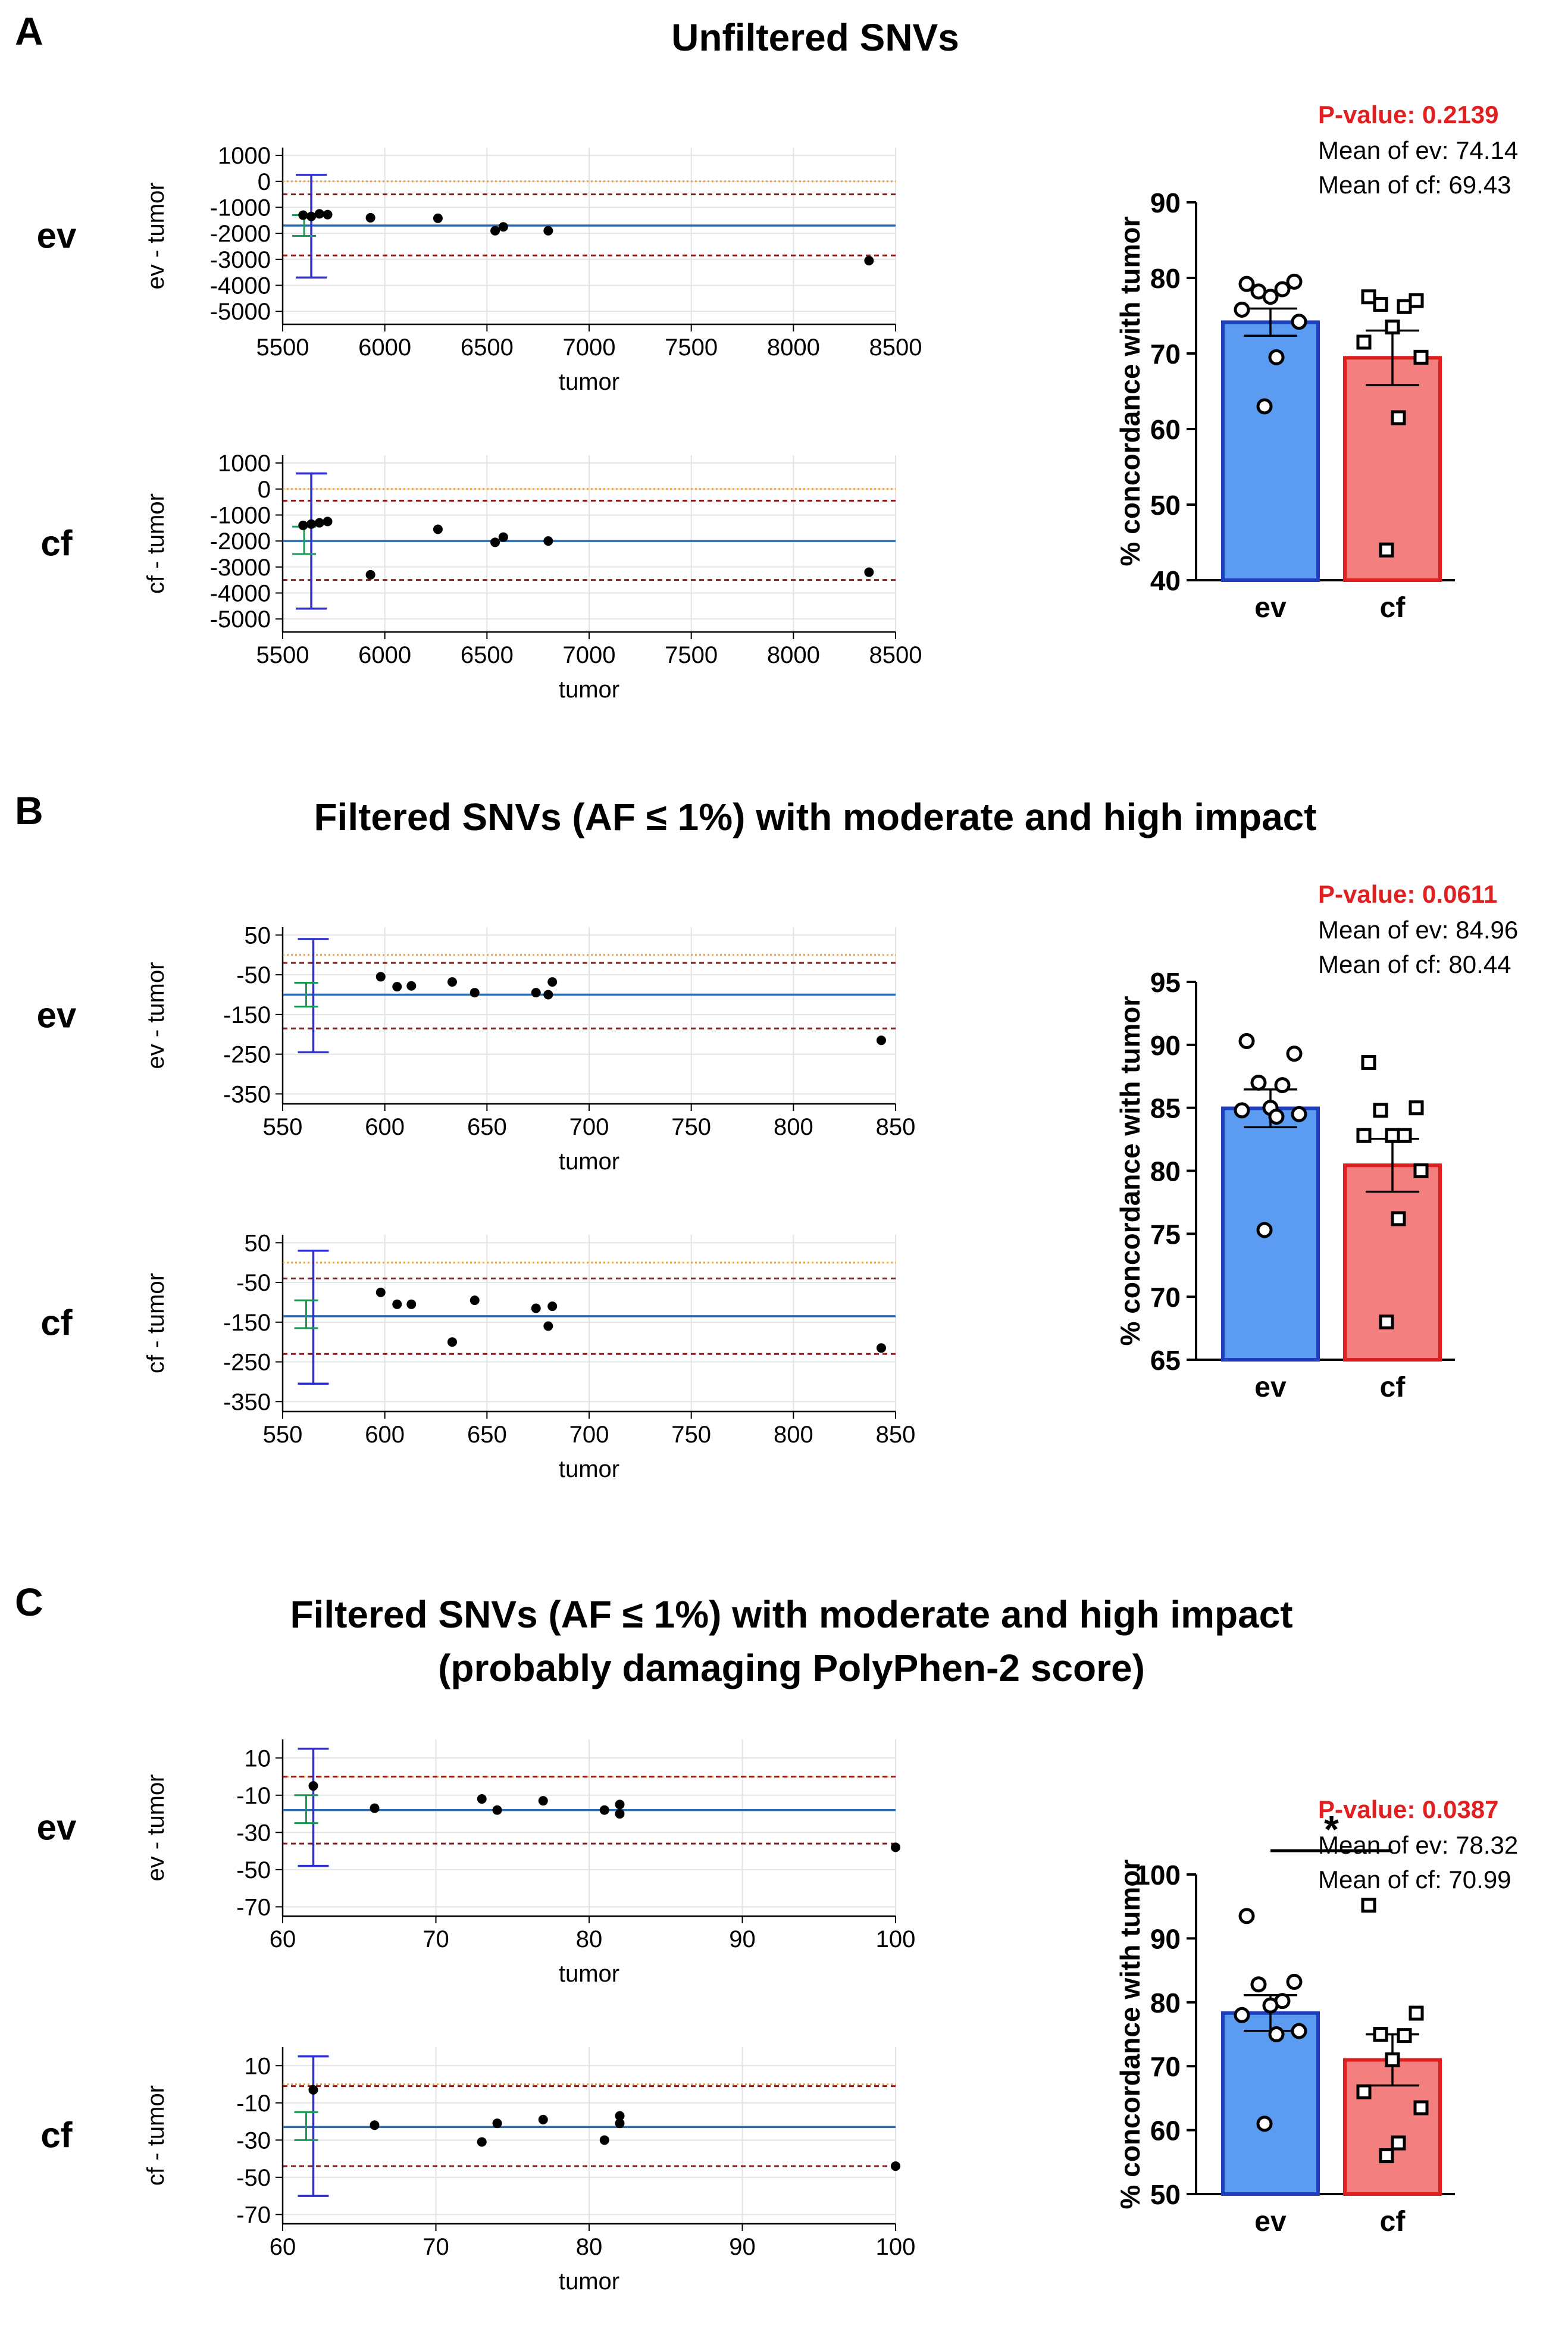 This screenshot has width=1568, height=2344. I want to click on y-tick-label: -5000, so click(240, 619).